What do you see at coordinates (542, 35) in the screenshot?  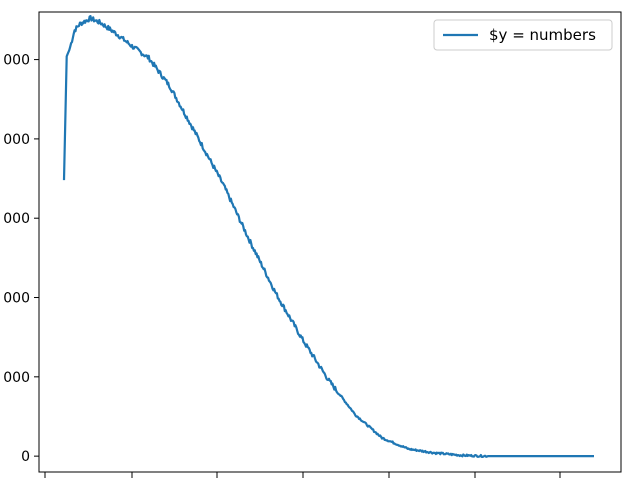 I see `legend-label: $y = numbers` at bounding box center [542, 35].